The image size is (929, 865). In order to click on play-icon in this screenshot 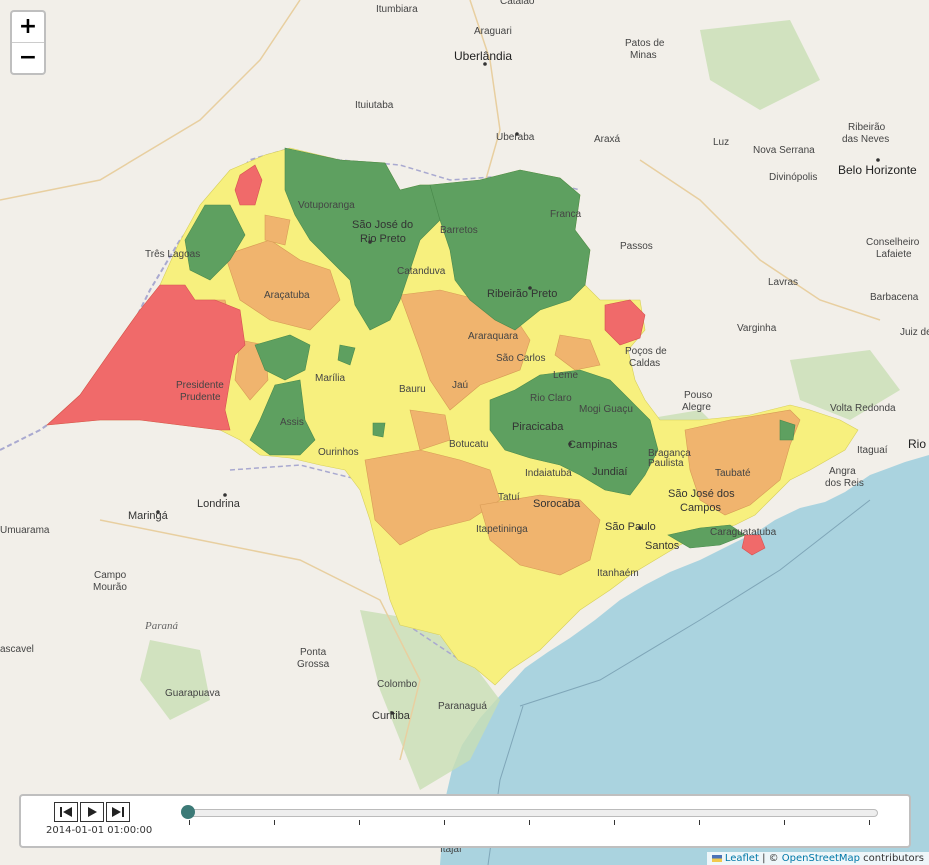, I will do `click(92, 812)`.